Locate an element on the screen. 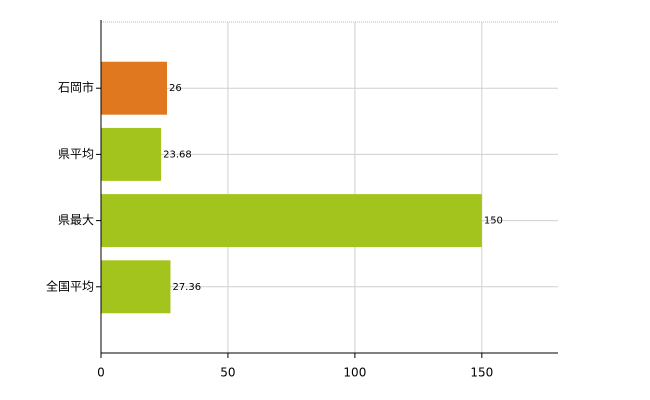 The width and height of the screenshot is (650, 400). x-tick-label: 150 is located at coordinates (481, 373).